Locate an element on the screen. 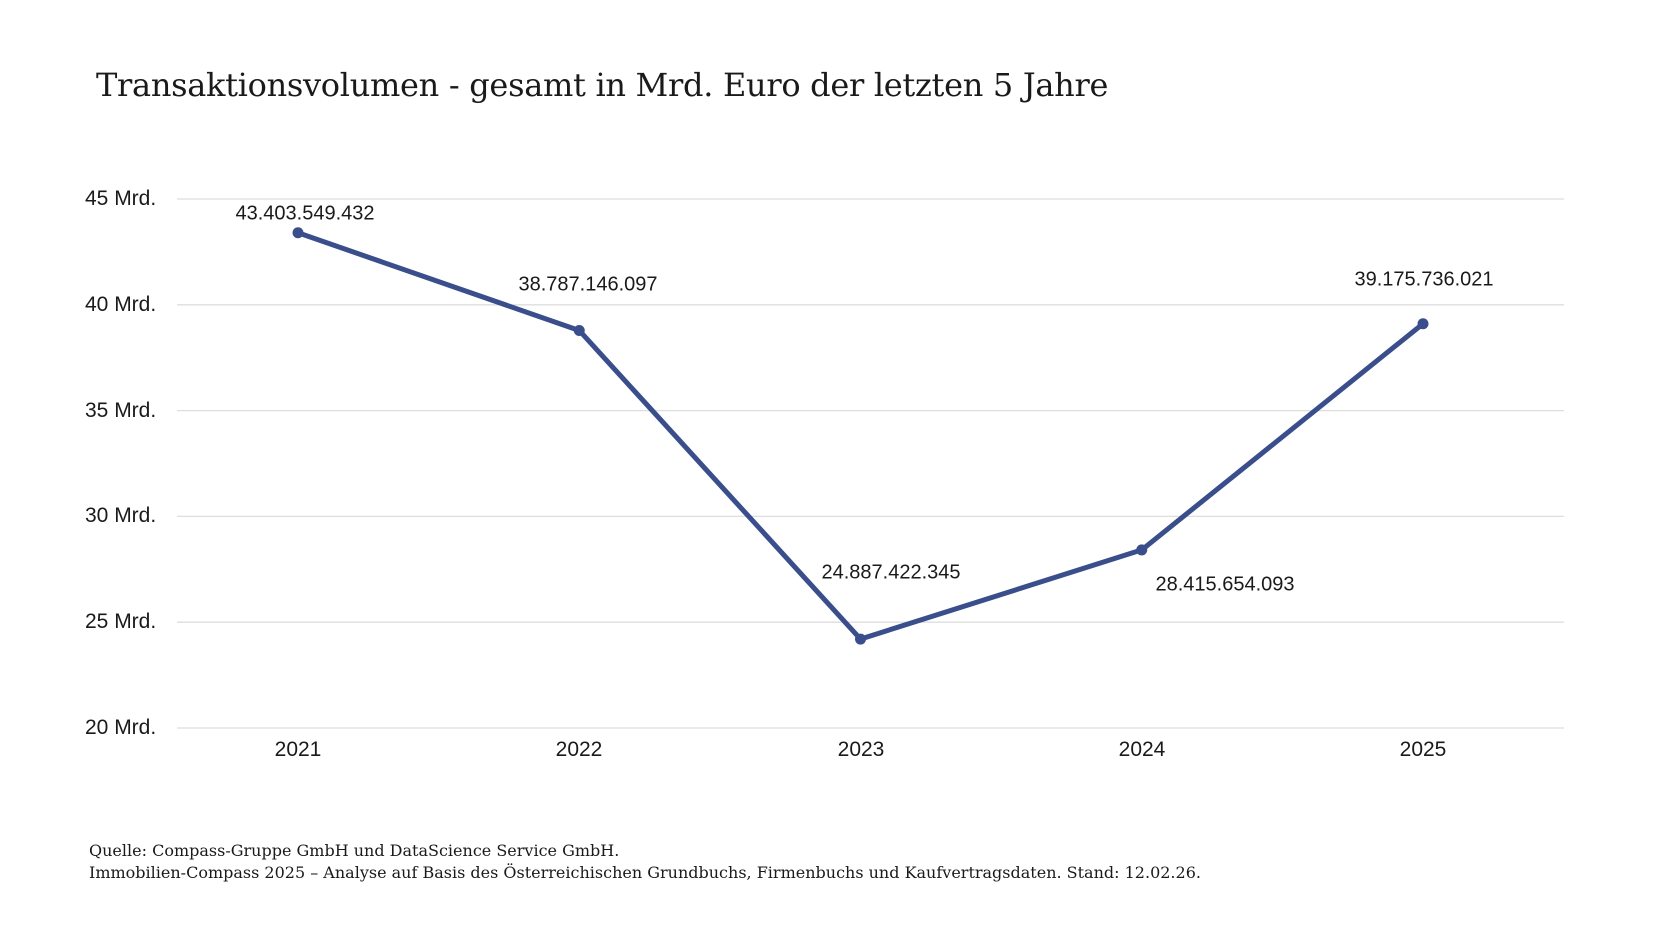 The image size is (1660, 934). data-point-label: 28.415.654.093 is located at coordinates (1225, 584).